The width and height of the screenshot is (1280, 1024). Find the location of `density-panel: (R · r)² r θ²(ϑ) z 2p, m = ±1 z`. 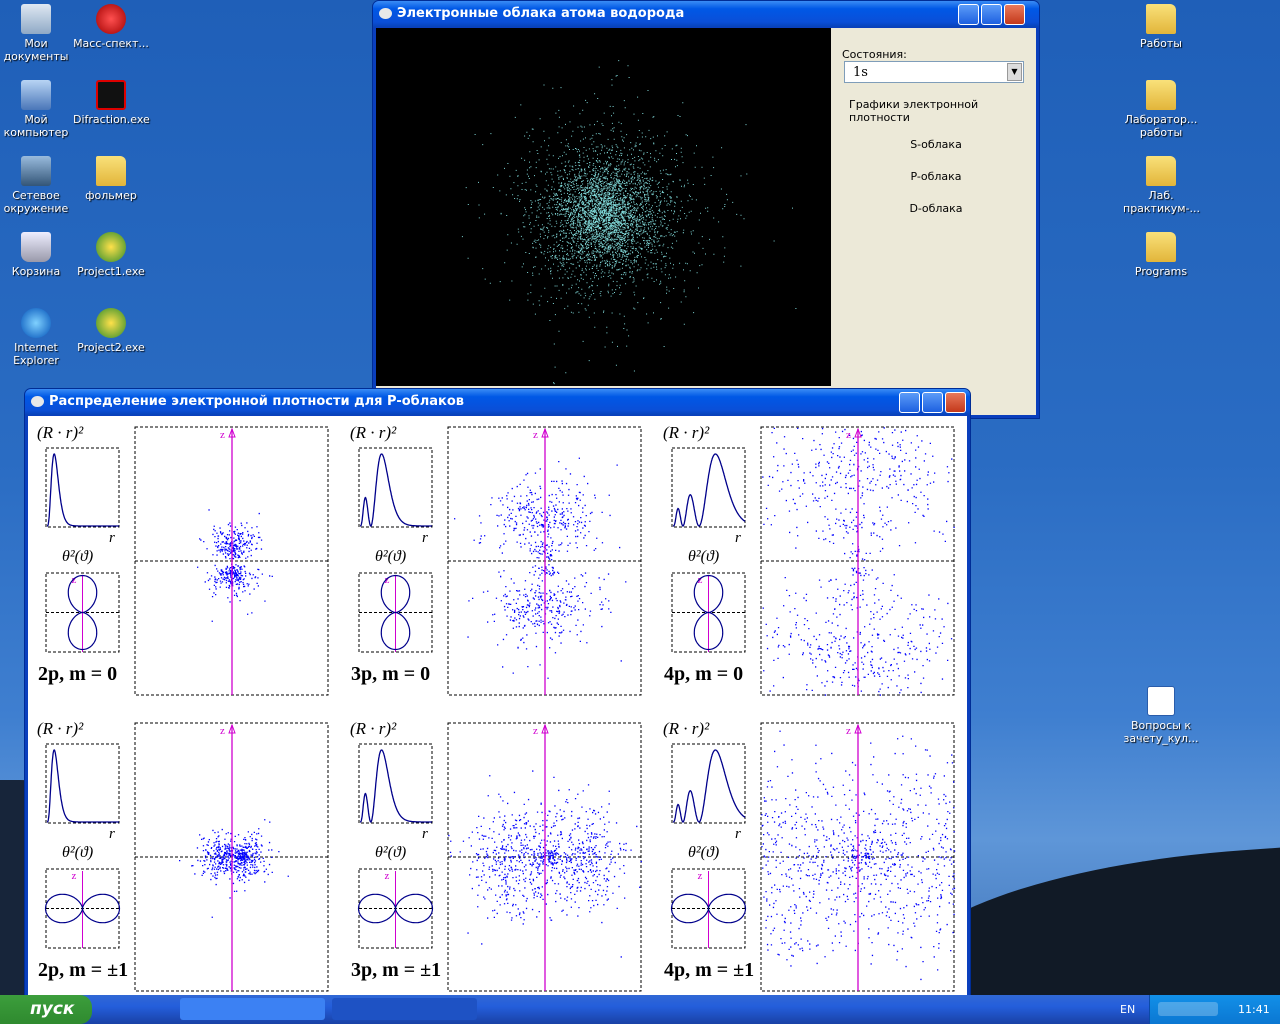

density-panel: (R · r)² r θ²(ϑ) z 2p, m = ±1 z is located at coordinates (183, 855).